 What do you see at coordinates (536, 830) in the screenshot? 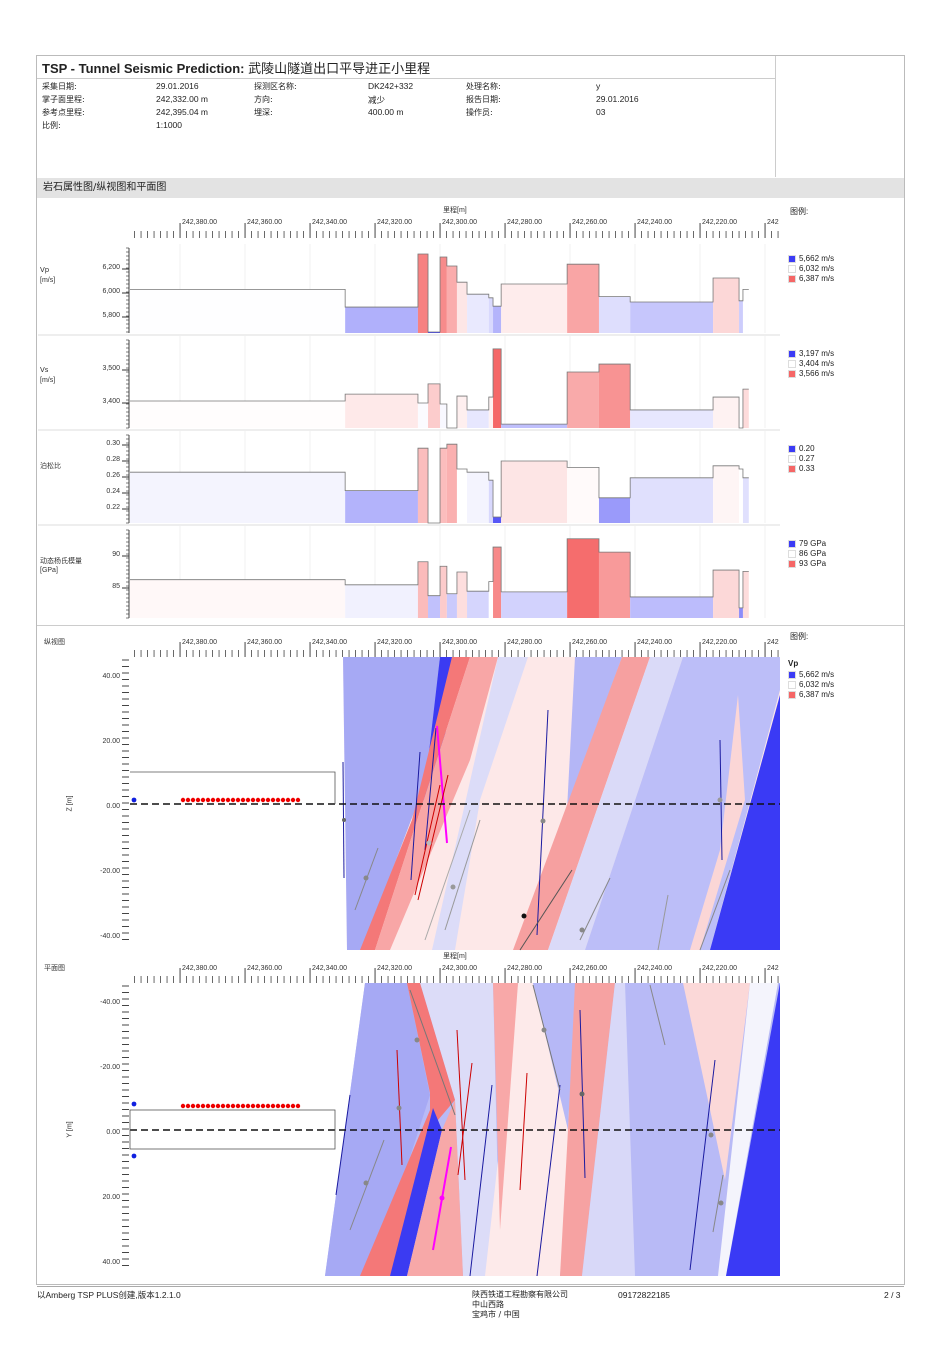
I see `side-view-reflectors` at bounding box center [536, 830].